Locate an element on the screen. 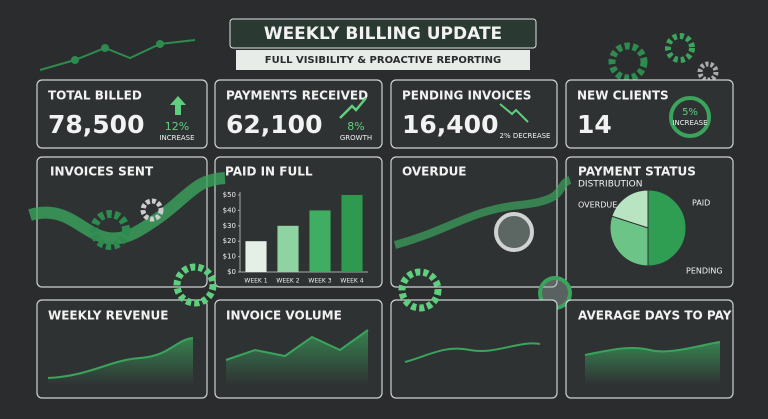 This screenshot has height=419, width=768. kpi-change: 5% is located at coordinates (690, 112).